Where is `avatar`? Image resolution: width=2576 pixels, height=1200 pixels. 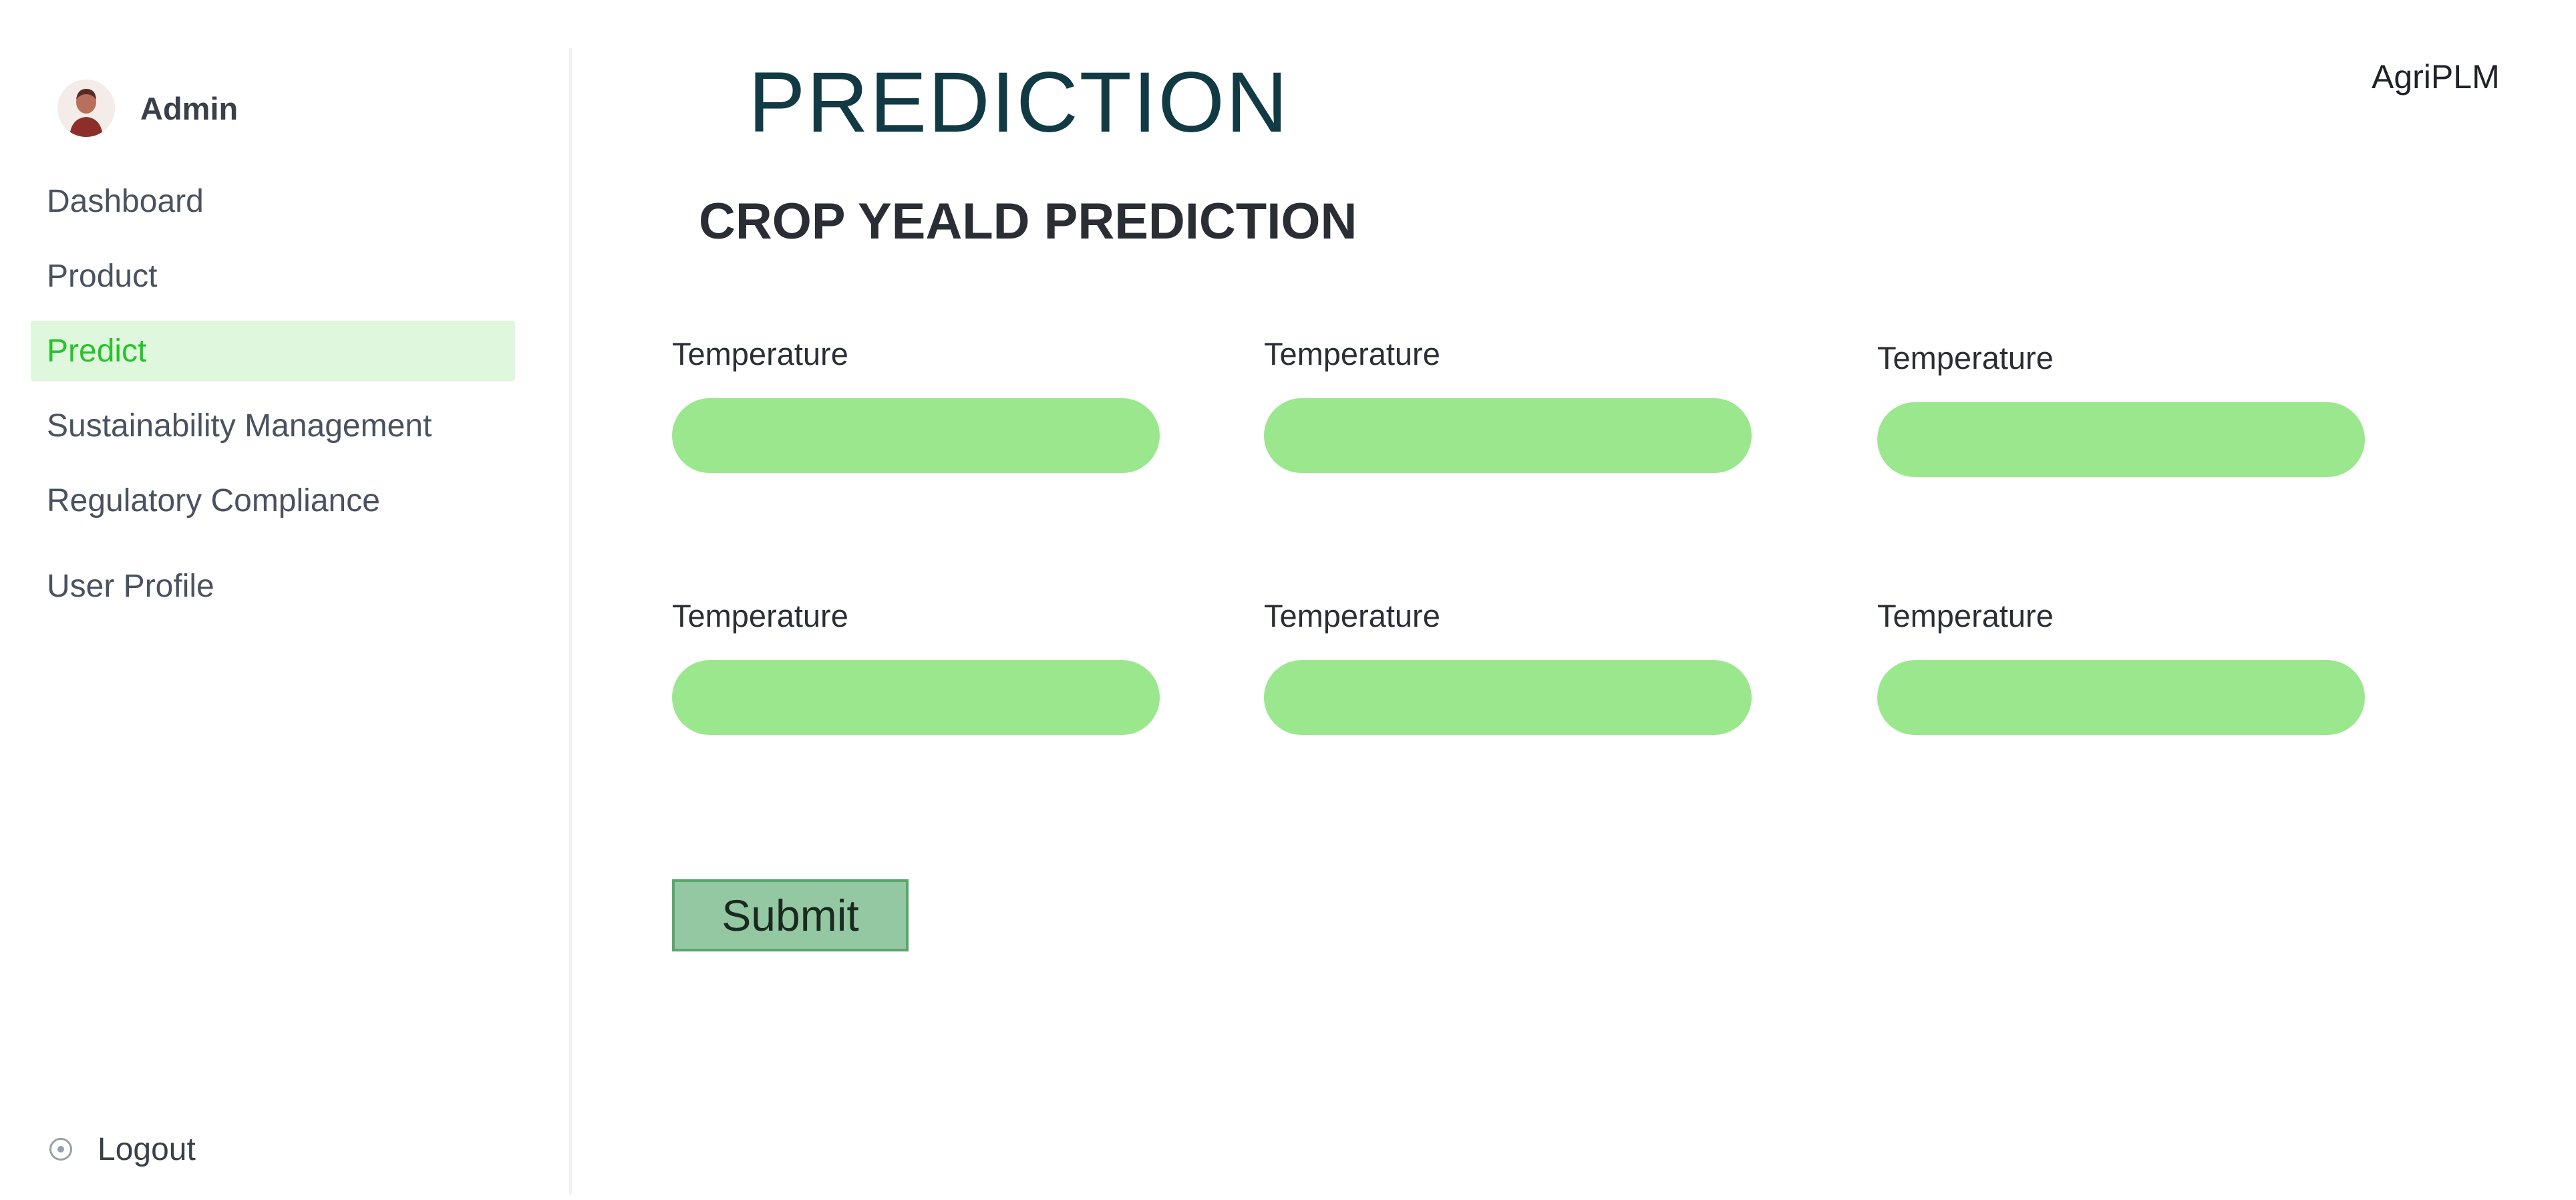 avatar is located at coordinates (86, 108).